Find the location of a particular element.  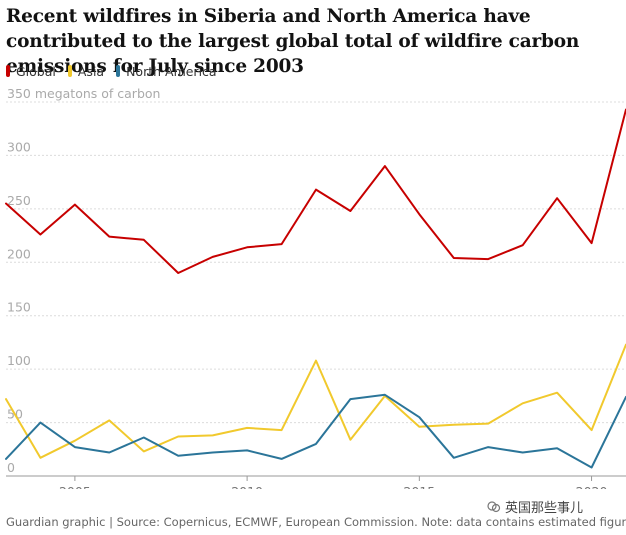

legend-label-asia: Asia is located at coordinates (91, 71).